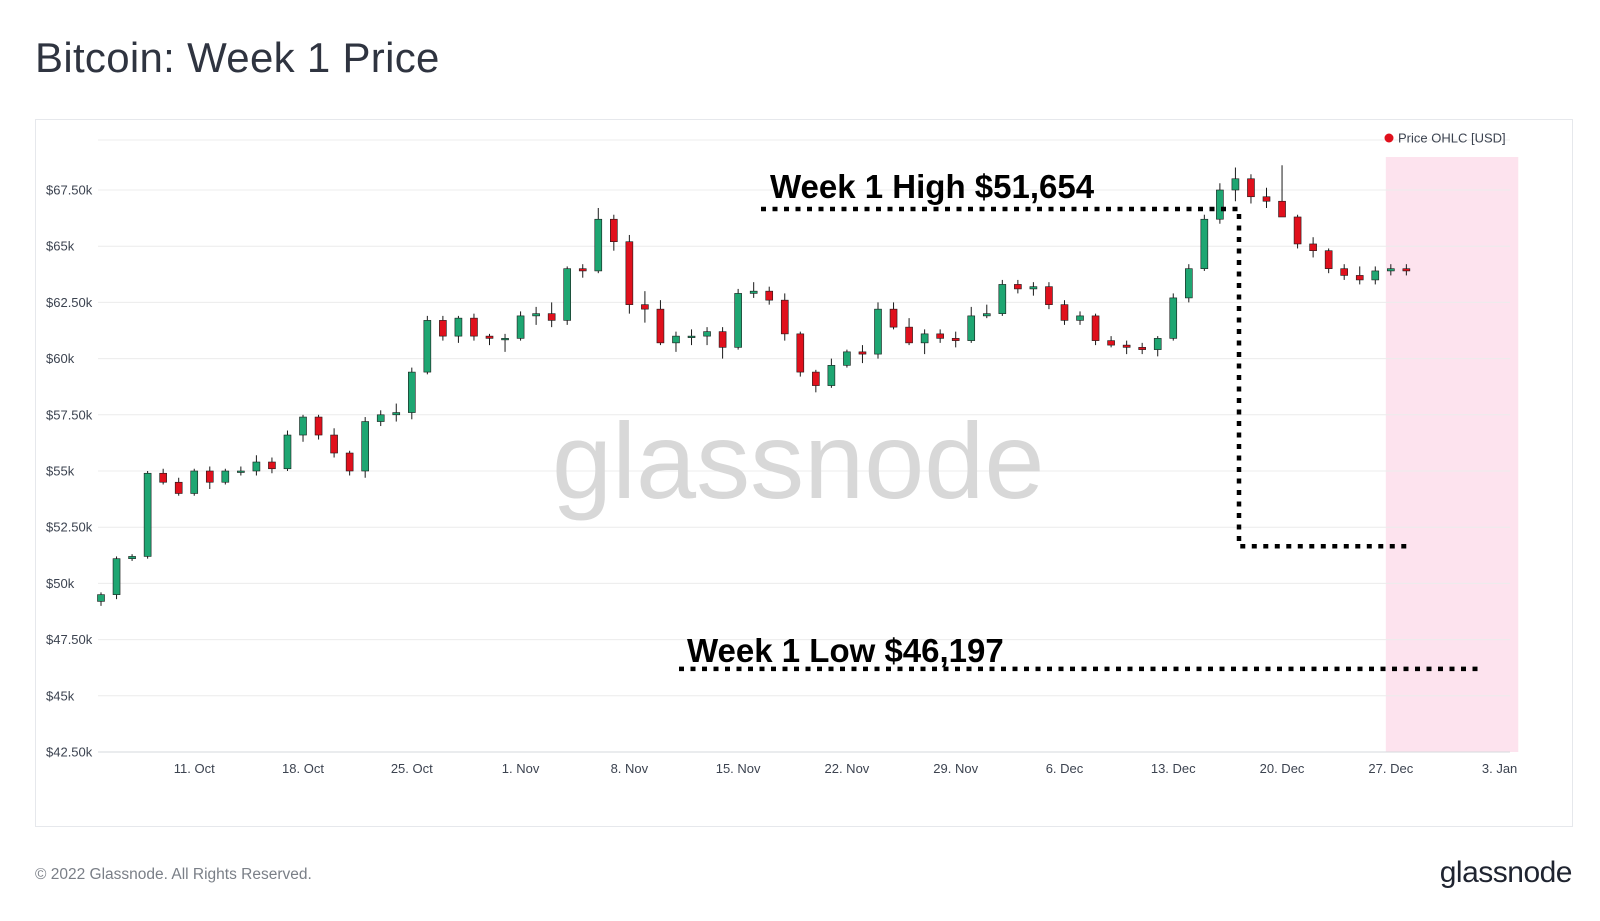 Image resolution: width=1600 pixels, height=921 pixels. Describe the element at coordinates (60, 246) in the screenshot. I see `y-tick-label: $65k` at that location.